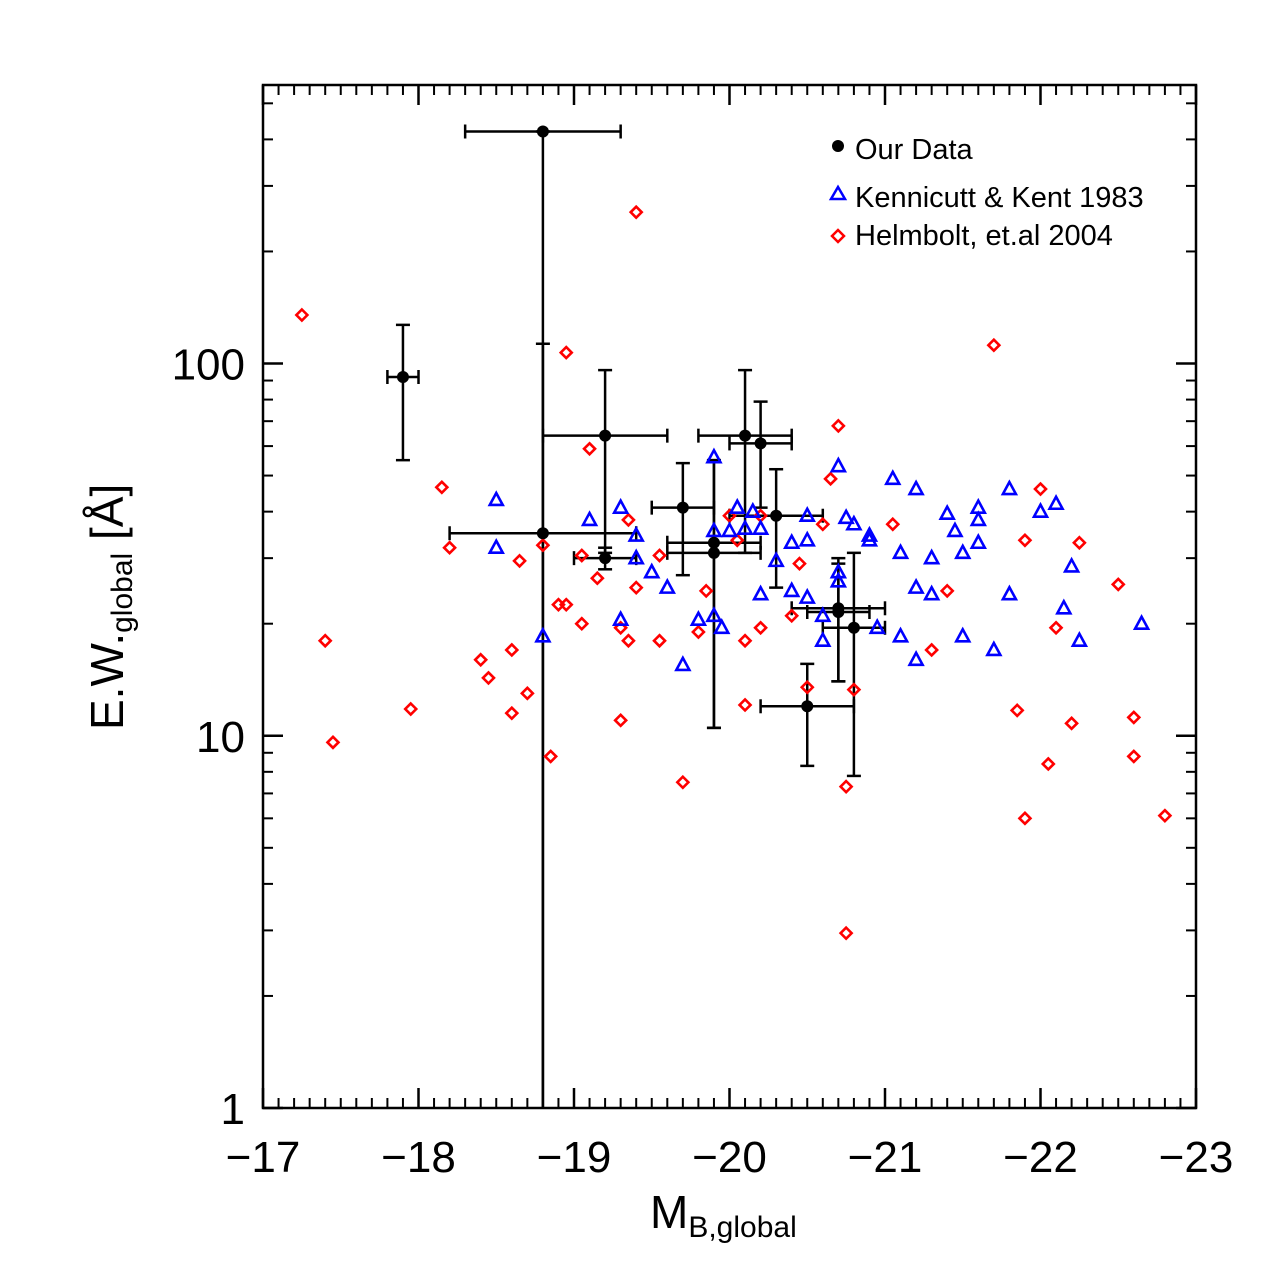 This screenshot has width=1275, height=1275. I want to click on legend-marker-helmbolt, so click(838, 236).